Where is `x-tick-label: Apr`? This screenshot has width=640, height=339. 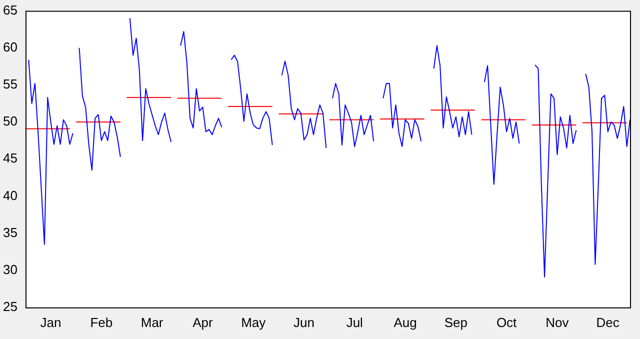 x-tick-label: Apr is located at coordinates (203, 322).